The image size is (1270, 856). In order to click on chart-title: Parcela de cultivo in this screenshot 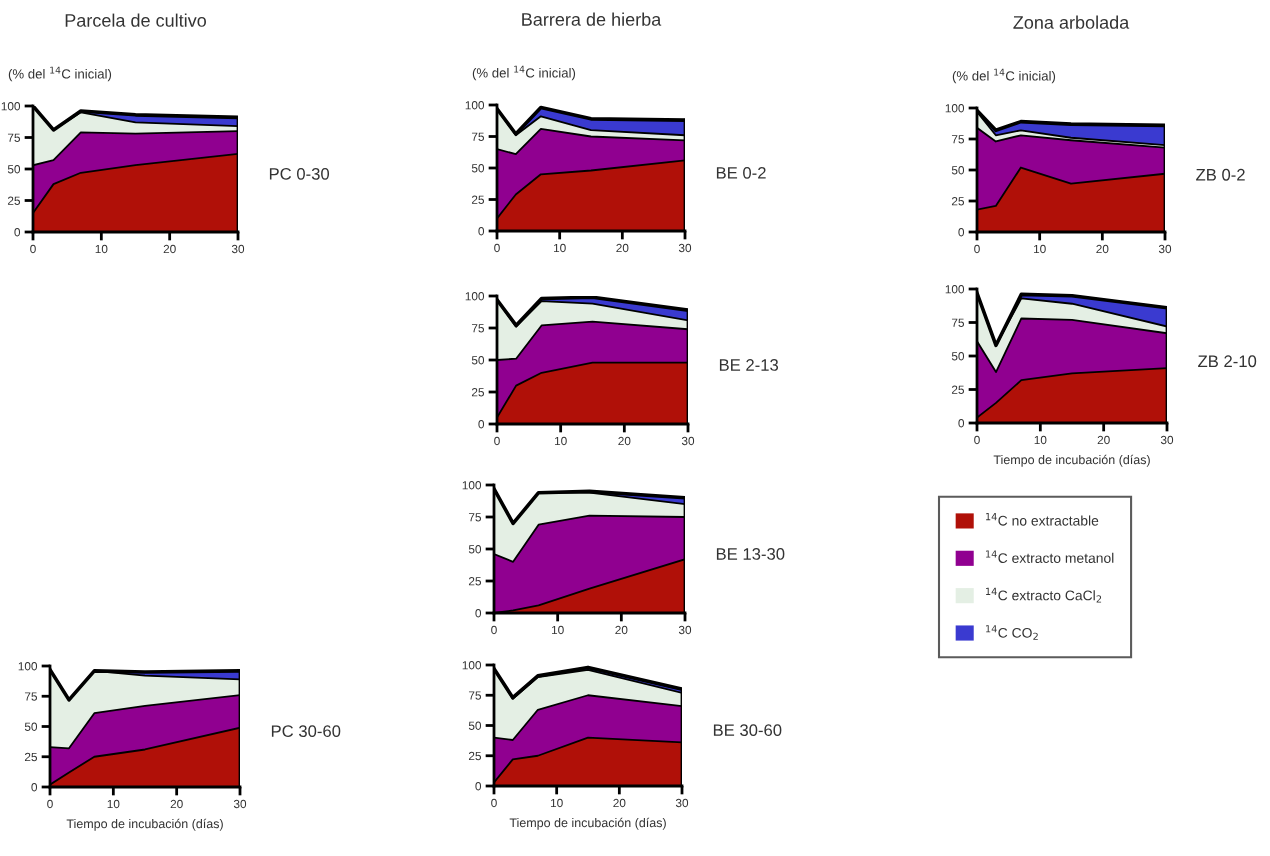, I will do `click(135, 20)`.